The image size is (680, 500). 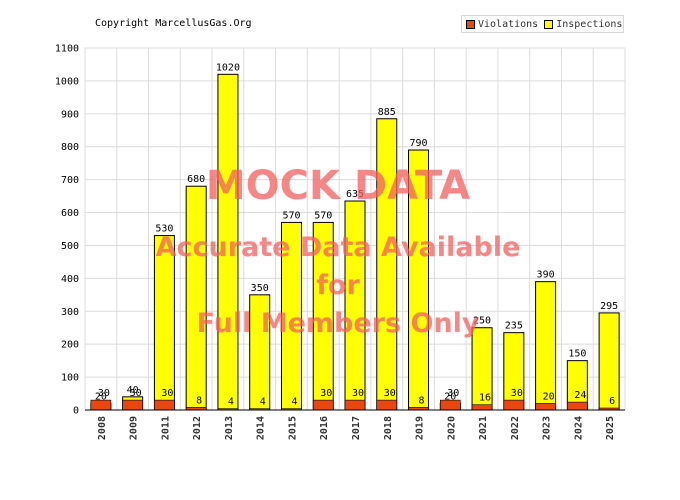 What do you see at coordinates (164, 229) in the screenshot?
I see `data-label-inspections: 530` at bounding box center [164, 229].